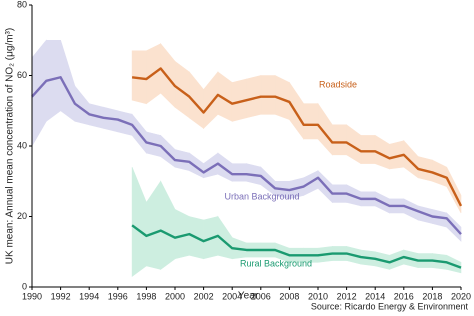 Image resolution: width=474 pixels, height=316 pixels. I want to click on x-tick-label: 2010, so click(318, 296).